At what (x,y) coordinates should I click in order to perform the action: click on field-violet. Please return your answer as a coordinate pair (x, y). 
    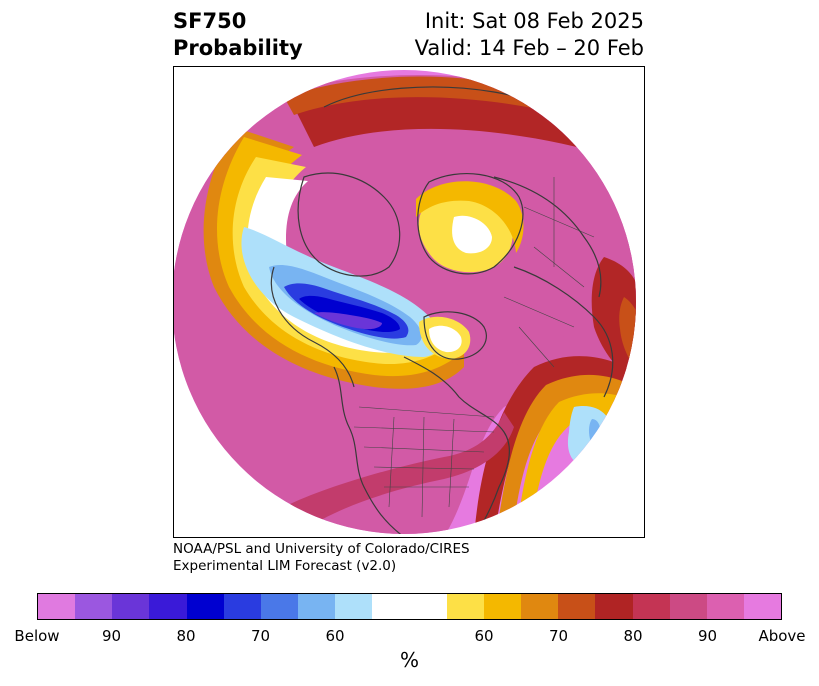
    Looking at the image, I should click on (348, 321).